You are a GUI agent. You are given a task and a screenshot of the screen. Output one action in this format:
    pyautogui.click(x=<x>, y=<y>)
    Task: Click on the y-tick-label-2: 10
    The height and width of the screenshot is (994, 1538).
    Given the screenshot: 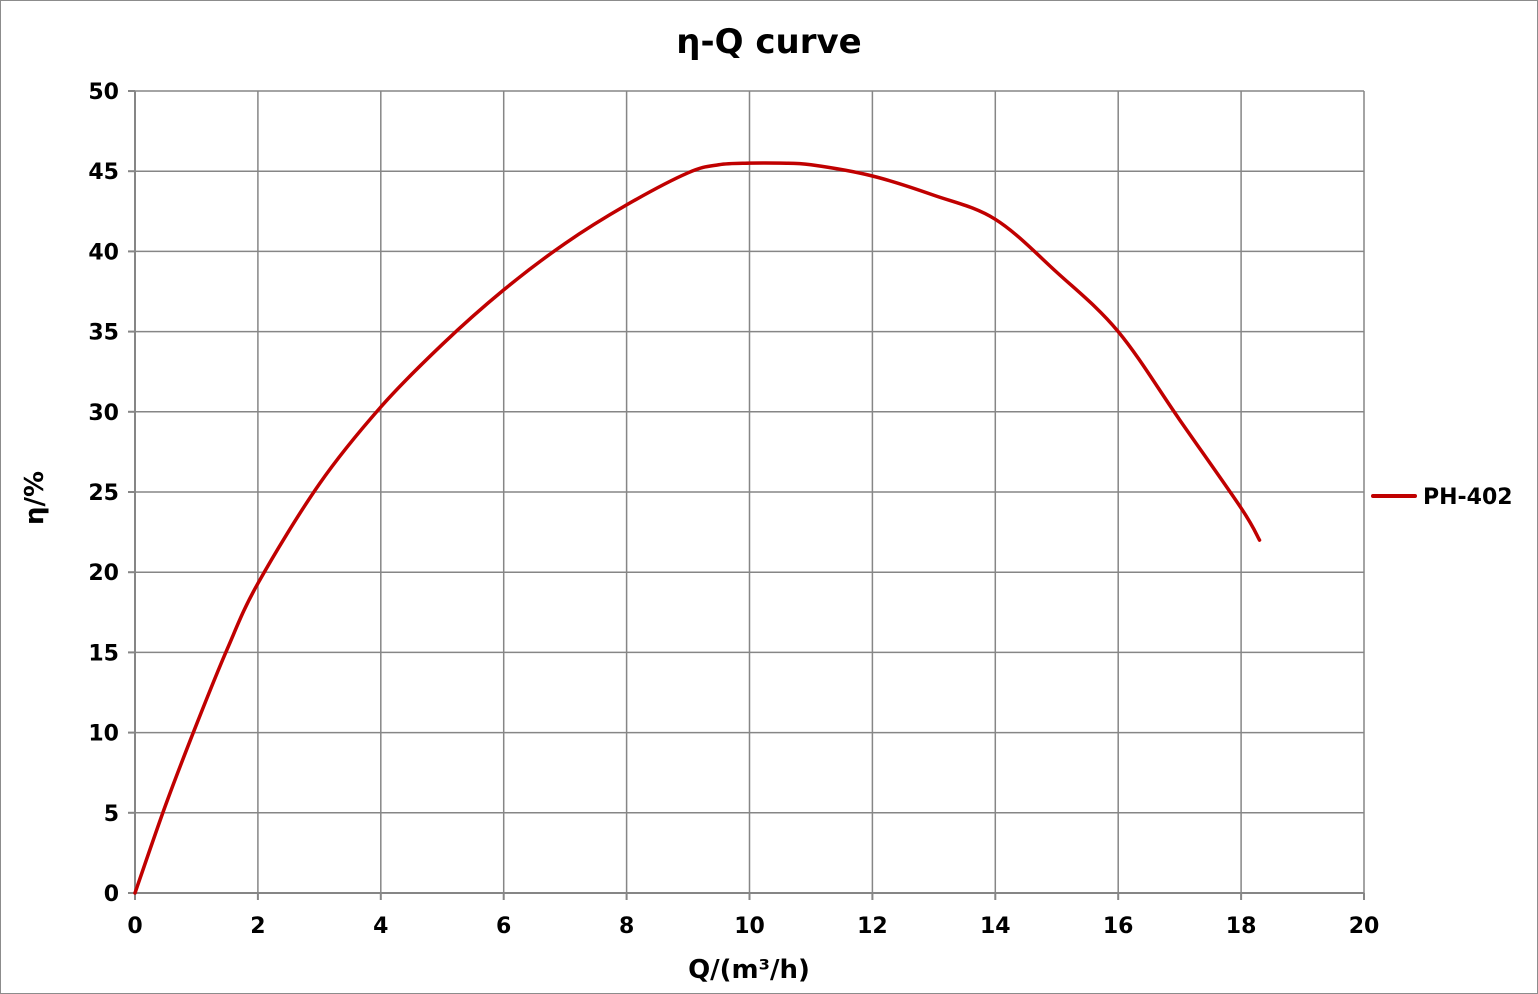 What is the action you would take?
    pyautogui.click(x=103, y=734)
    